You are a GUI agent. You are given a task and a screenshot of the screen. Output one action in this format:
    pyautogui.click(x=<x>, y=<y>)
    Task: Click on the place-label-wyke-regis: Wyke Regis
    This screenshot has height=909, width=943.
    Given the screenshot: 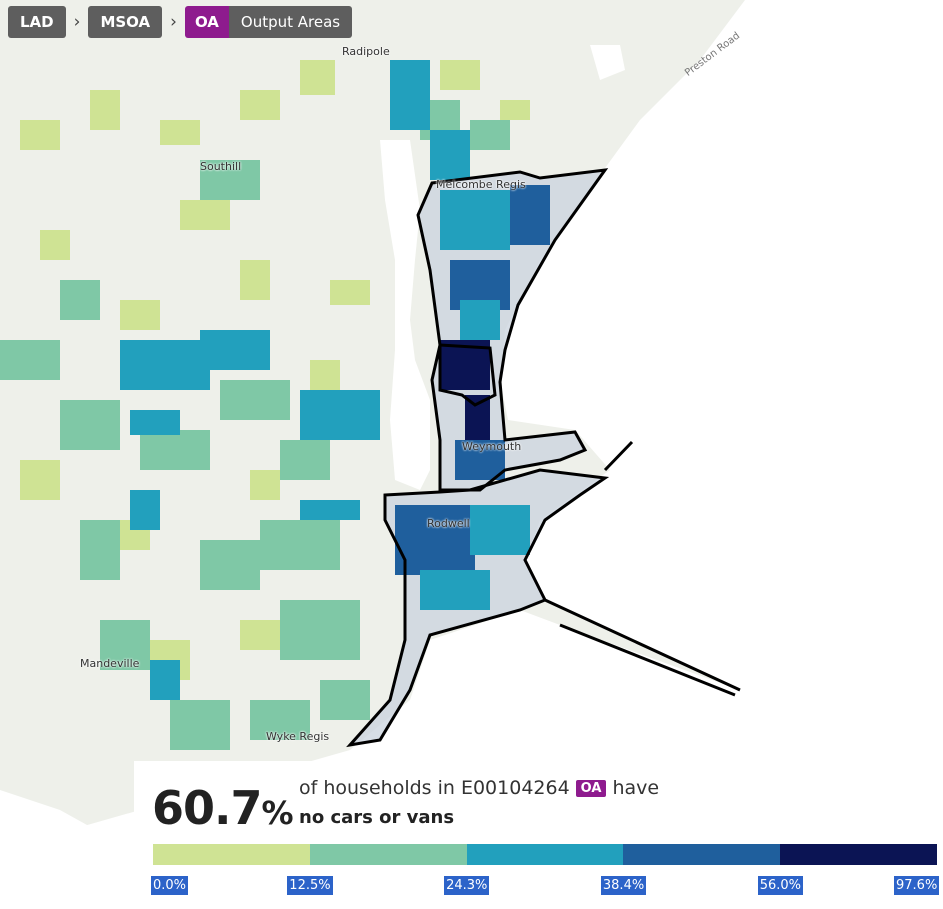 What is the action you would take?
    pyautogui.click(x=298, y=736)
    